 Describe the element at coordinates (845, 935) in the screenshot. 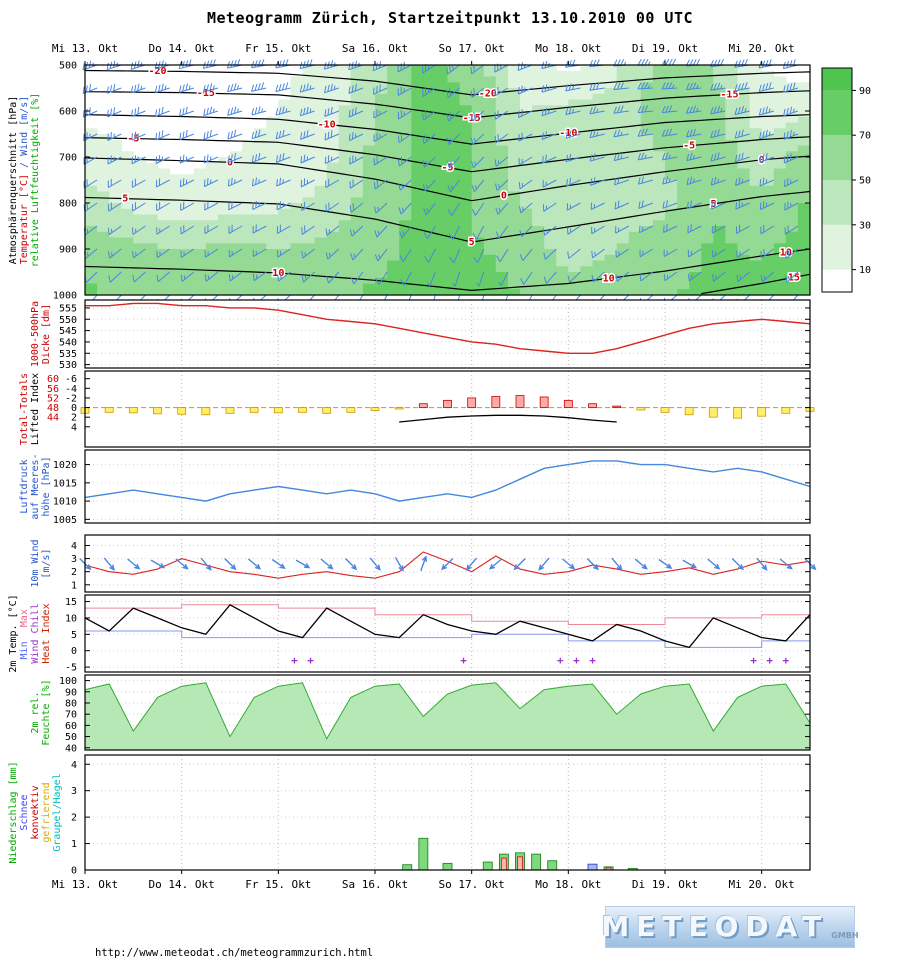

I see `logo-suffix: GMBH` at that location.